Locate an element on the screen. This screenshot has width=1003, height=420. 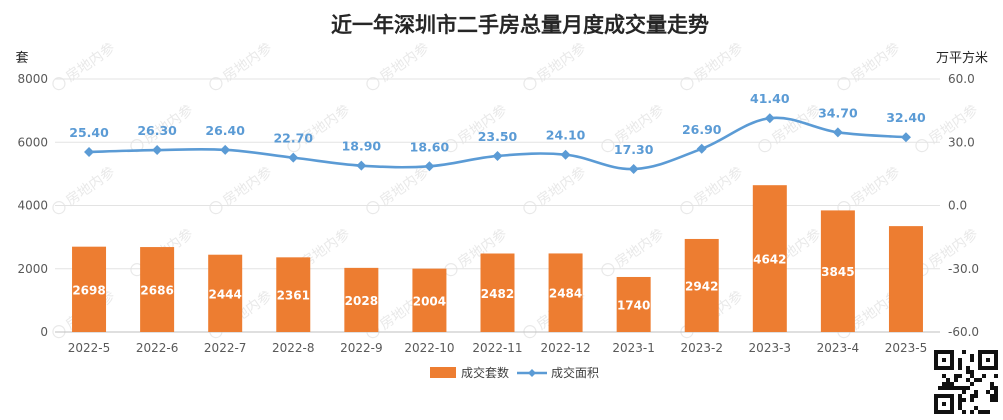
legend-swatch-bar is located at coordinates (443, 372).